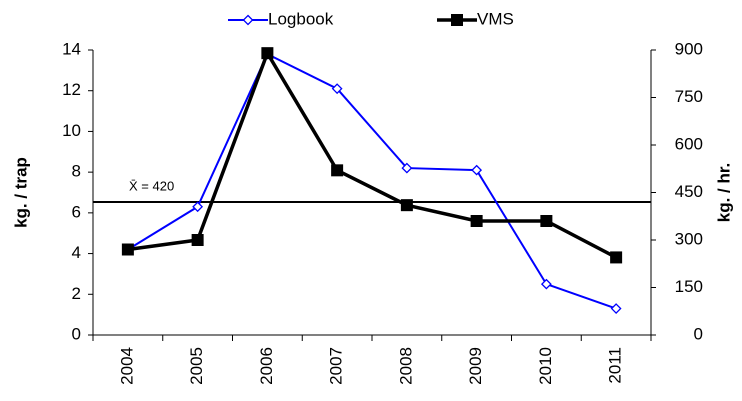 Image resolution: width=742 pixels, height=401 pixels. What do you see at coordinates (71, 89) in the screenshot?
I see `y-tick-label: 12` at bounding box center [71, 89].